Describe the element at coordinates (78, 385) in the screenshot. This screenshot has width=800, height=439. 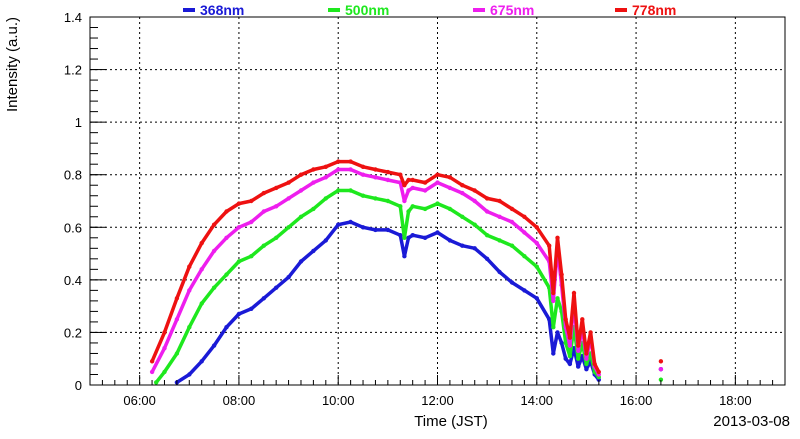
I see `y-tick-label: 0` at that location.